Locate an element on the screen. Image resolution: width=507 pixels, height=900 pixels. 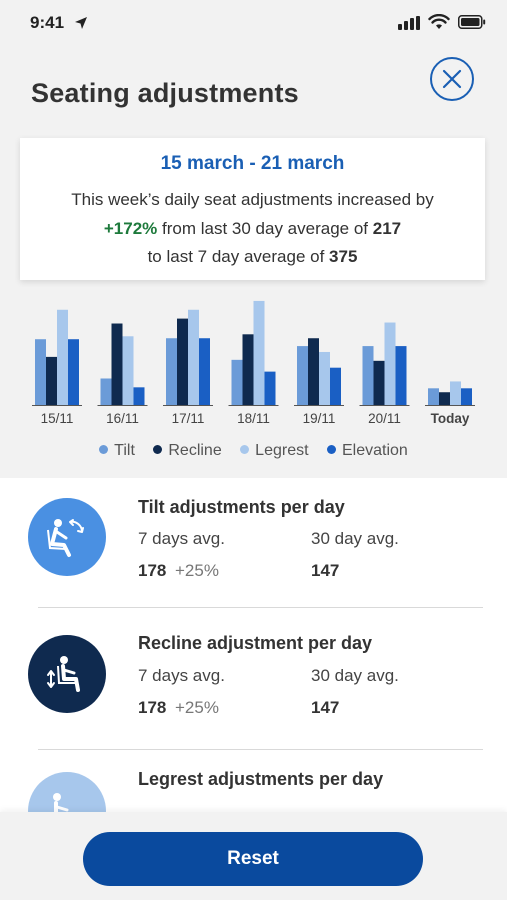
status-bar: 9:41 is located at coordinates (253, 24).